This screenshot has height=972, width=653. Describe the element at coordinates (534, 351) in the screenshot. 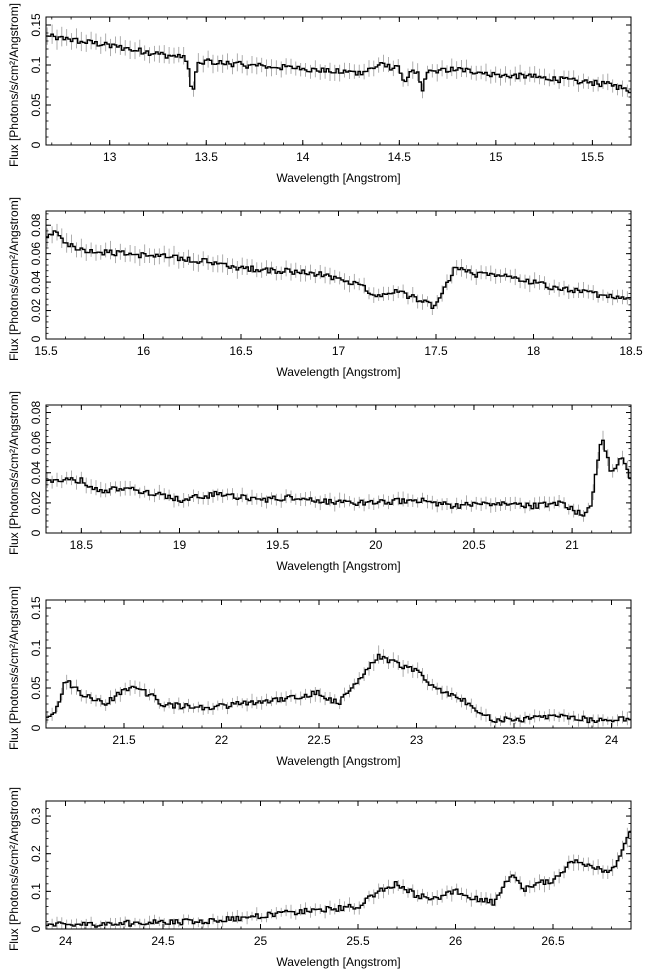

I see `x-tick-label: 18` at that location.